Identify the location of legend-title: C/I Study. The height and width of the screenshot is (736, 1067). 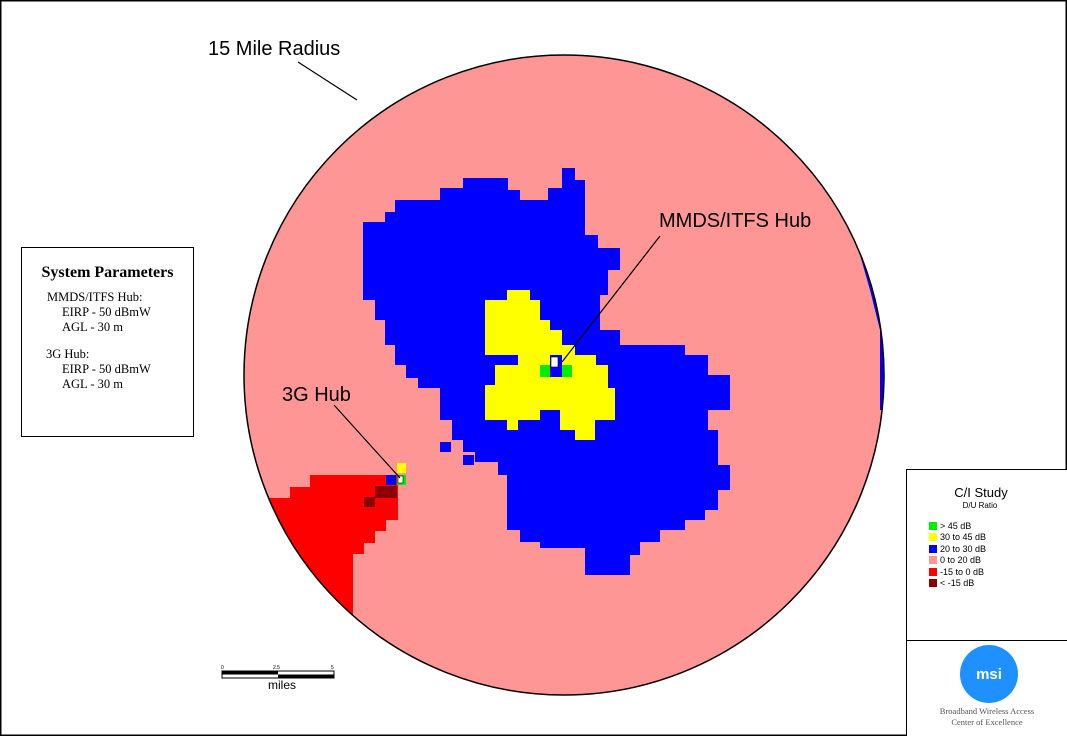
(981, 492).